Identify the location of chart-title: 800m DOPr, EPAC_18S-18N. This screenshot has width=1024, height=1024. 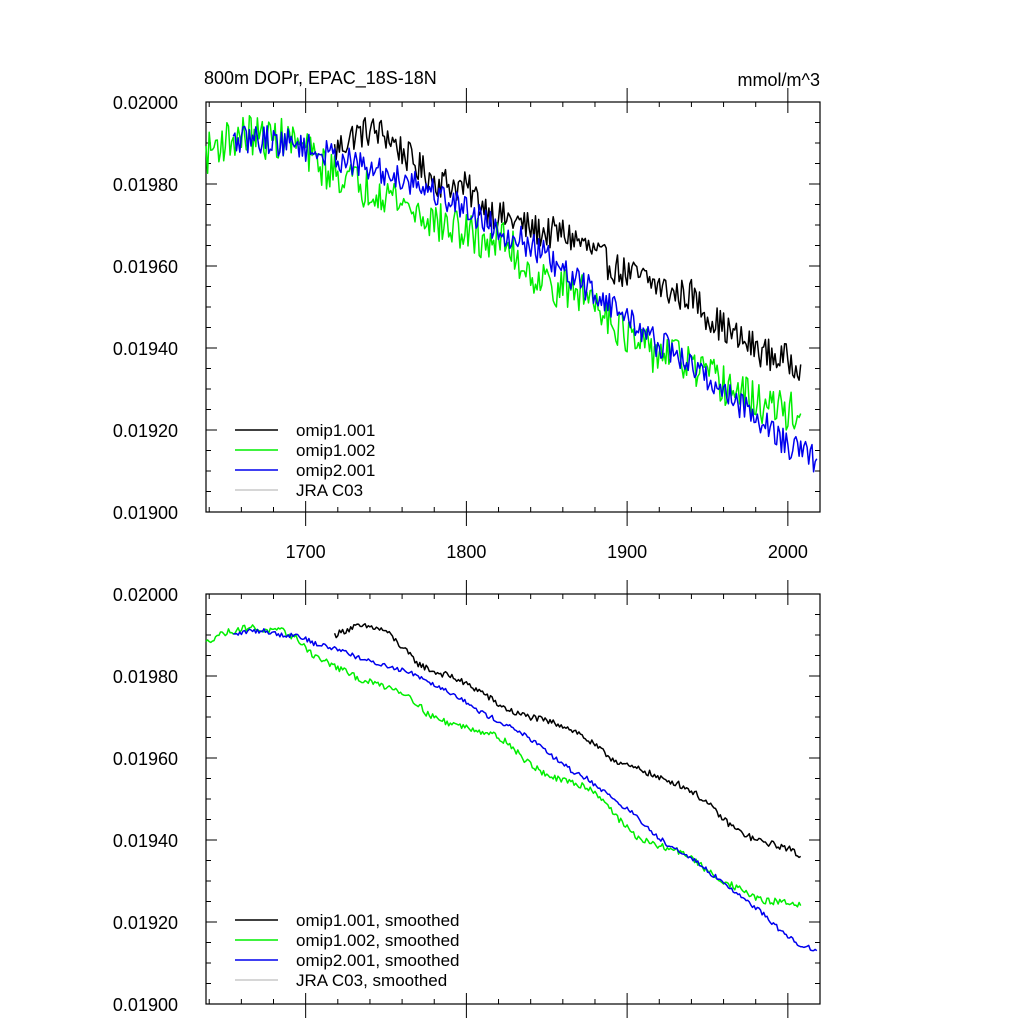
(320, 78).